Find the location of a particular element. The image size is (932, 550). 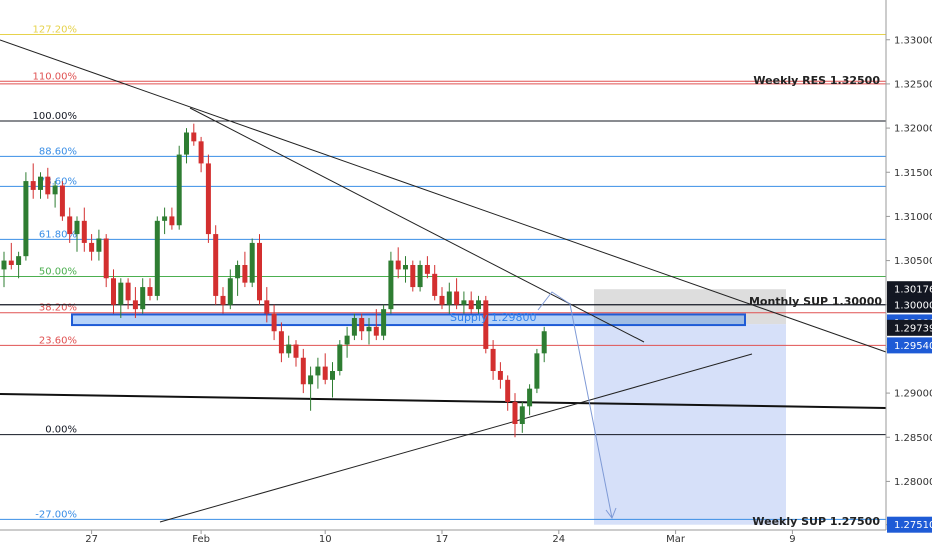

price-tag-label: 1.29540 is located at coordinates (913, 346).